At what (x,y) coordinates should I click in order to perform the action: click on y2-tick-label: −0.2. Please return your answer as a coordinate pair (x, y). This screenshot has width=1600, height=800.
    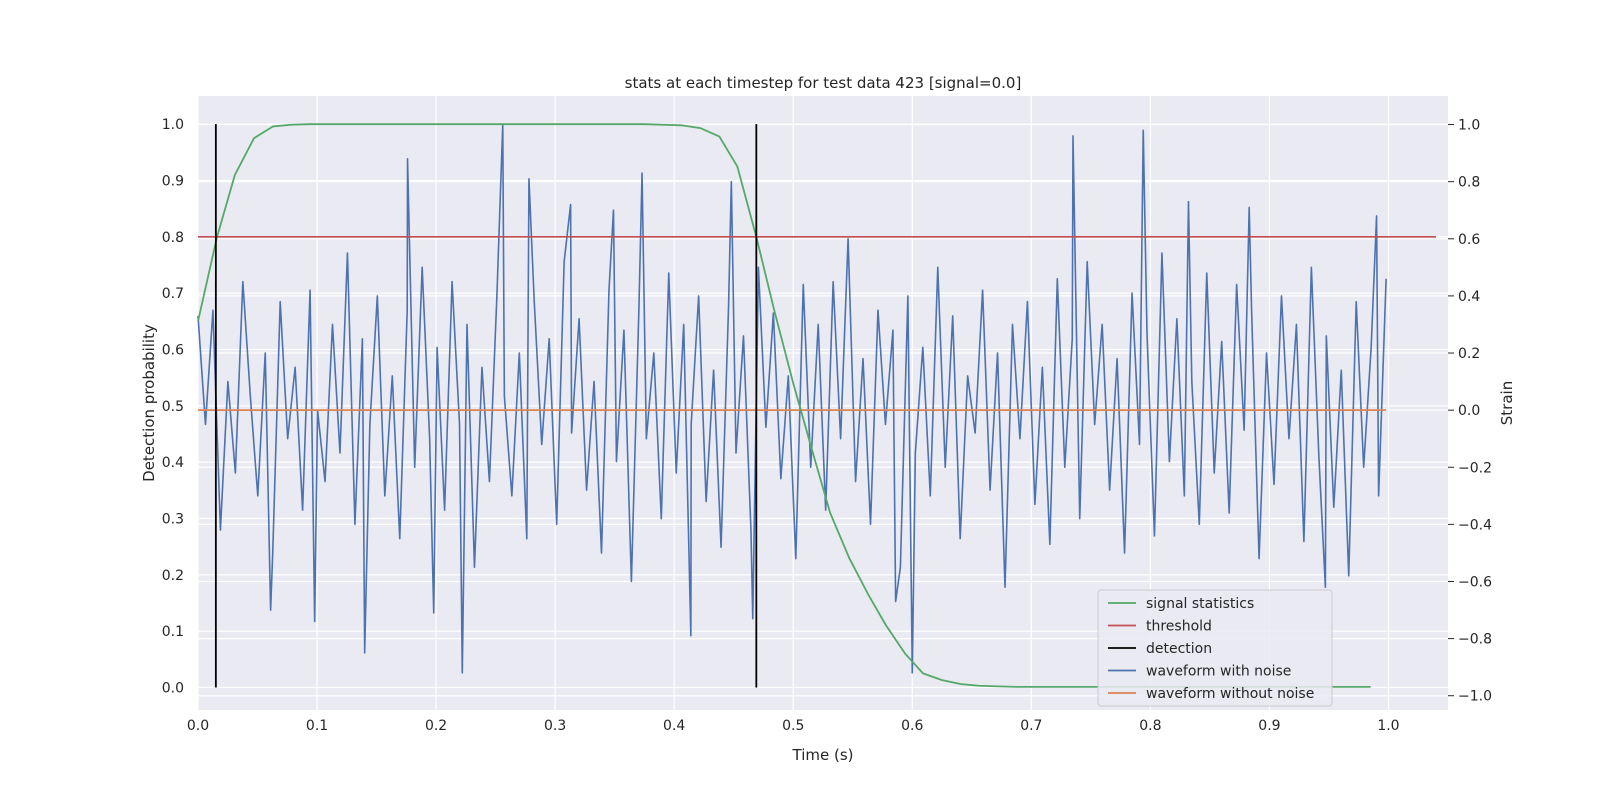
    Looking at the image, I should click on (1475, 468).